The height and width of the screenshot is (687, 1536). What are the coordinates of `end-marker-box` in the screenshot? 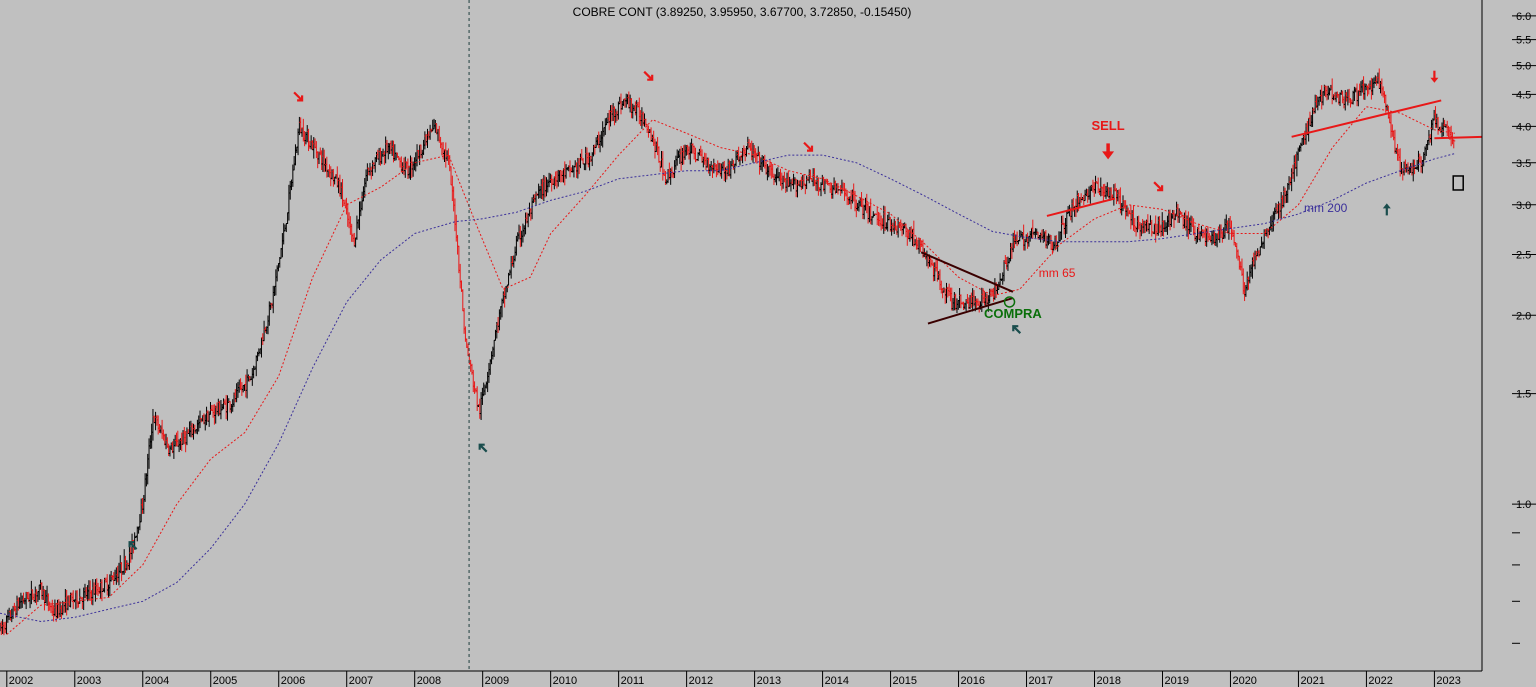 It's located at (1458, 183).